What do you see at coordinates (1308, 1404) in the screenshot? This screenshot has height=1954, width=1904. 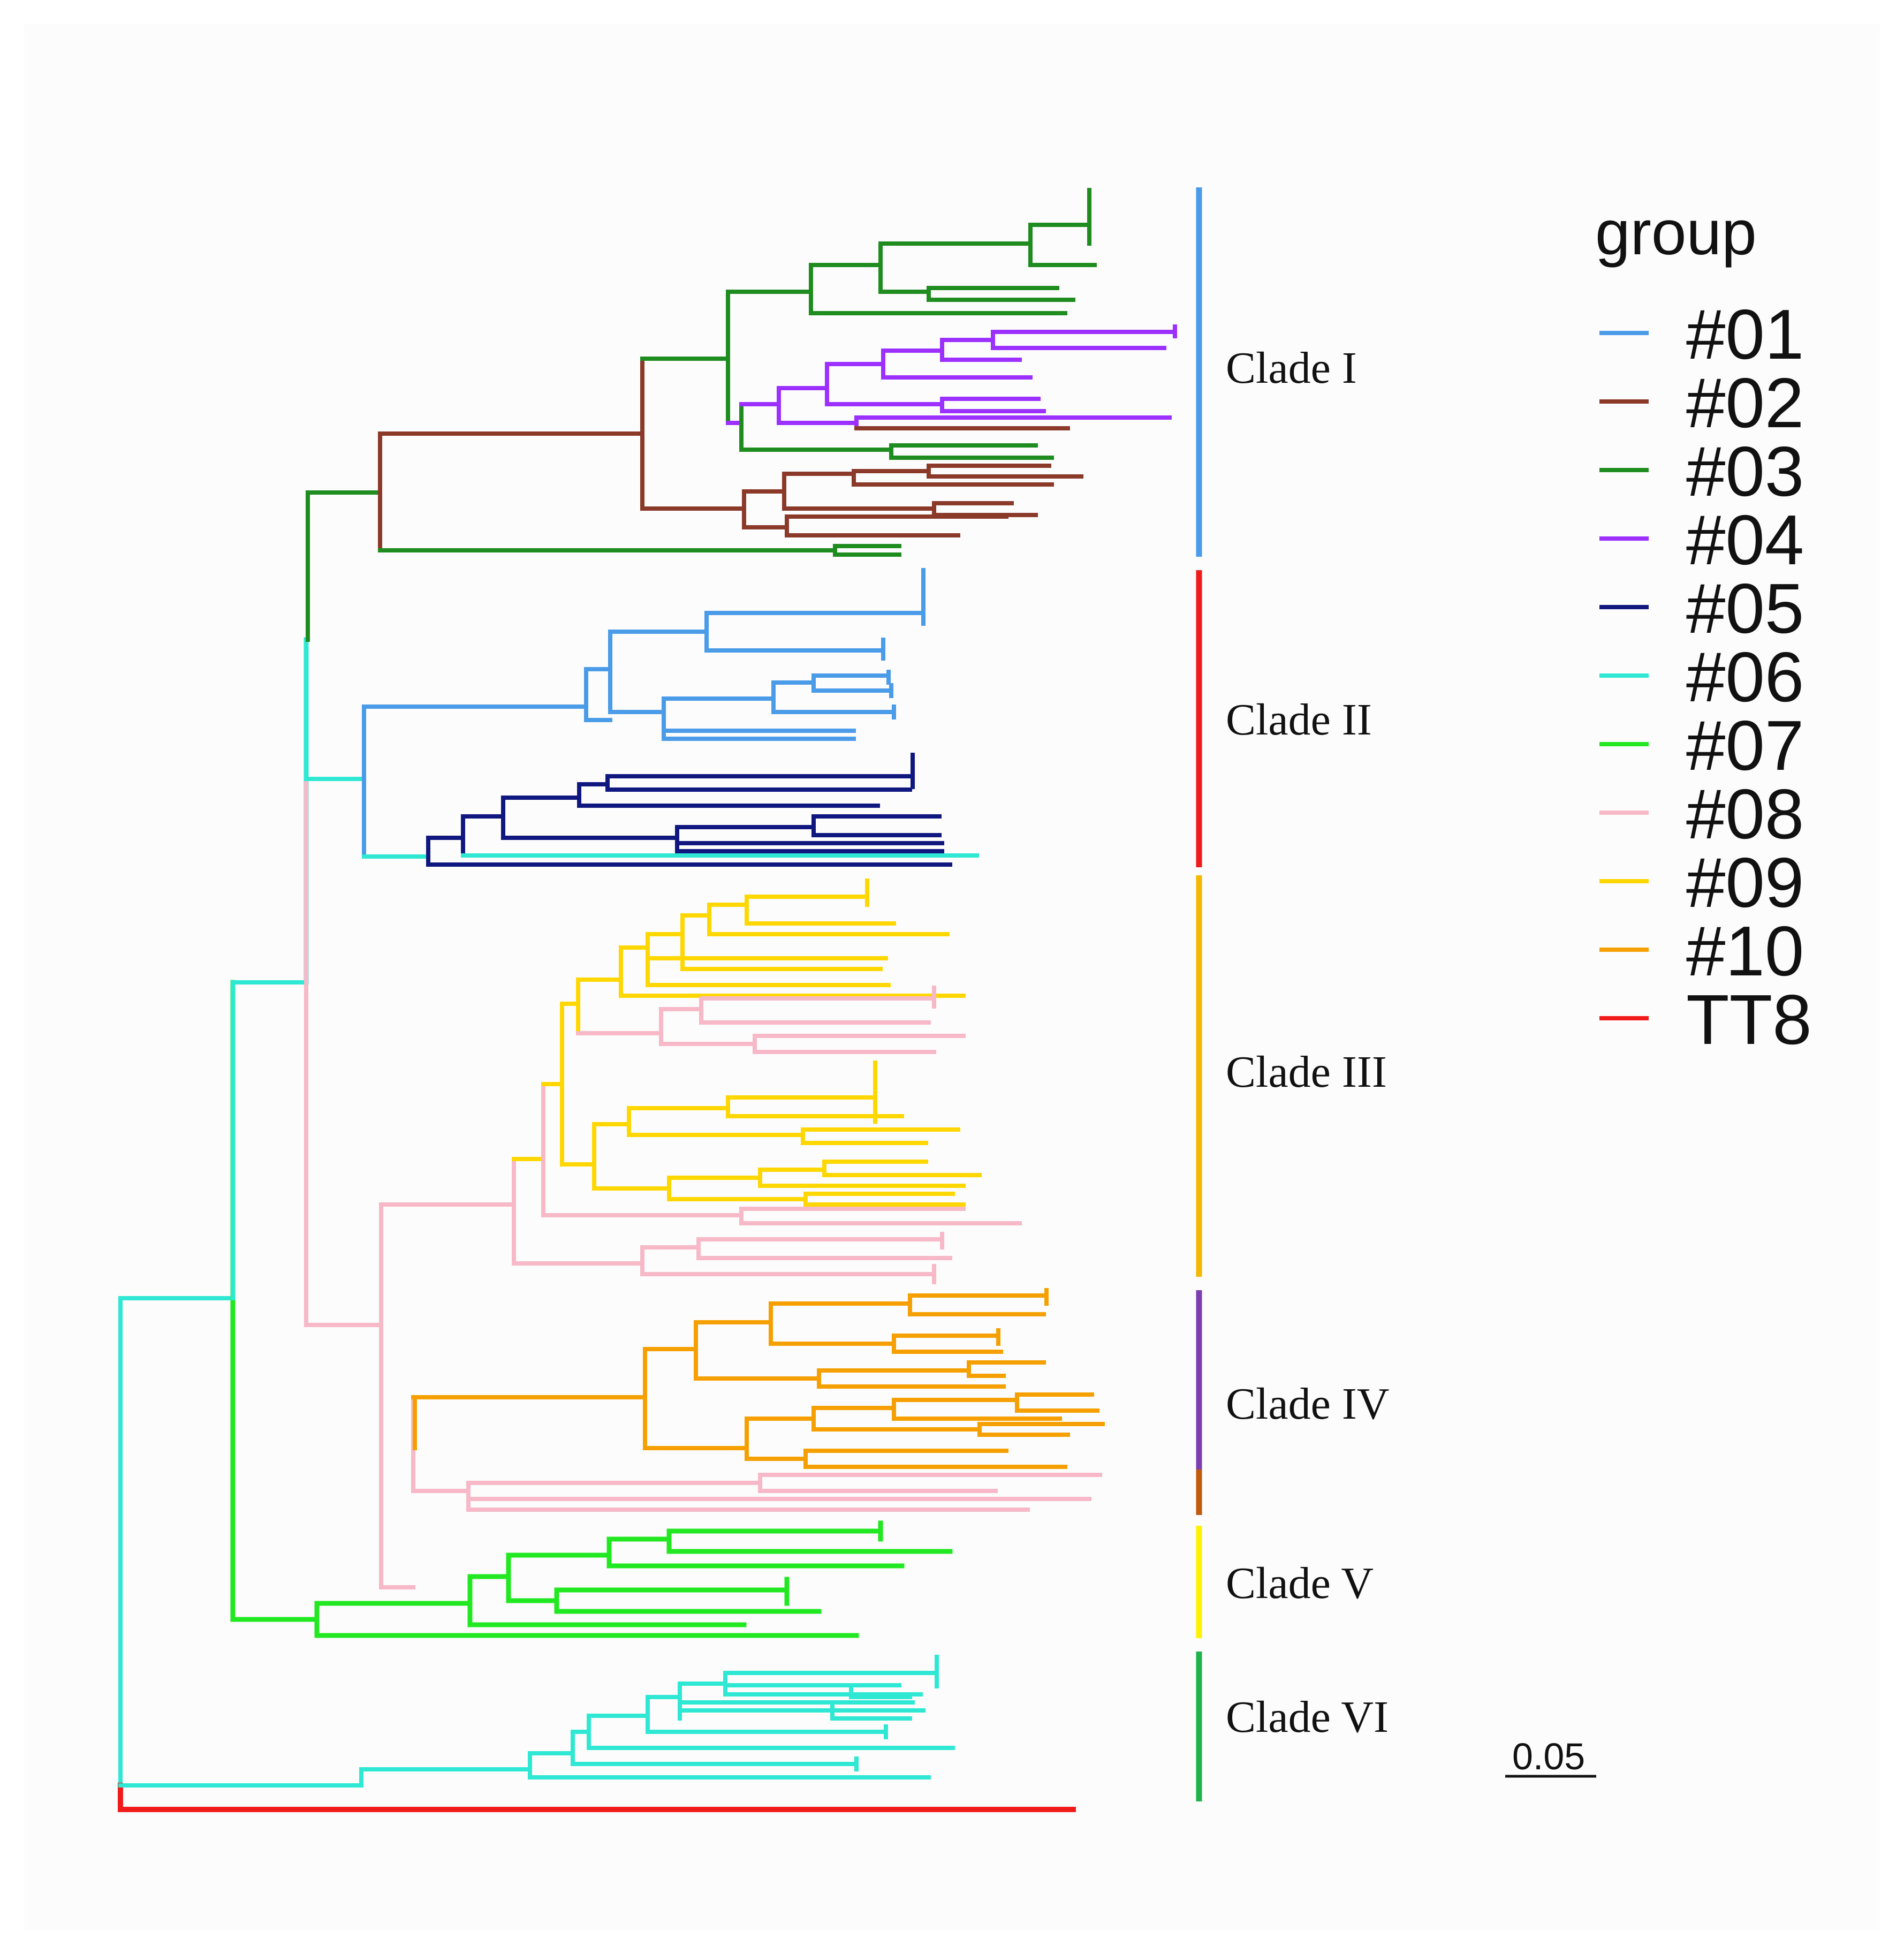 I see `clade-label-4: Clade IV` at bounding box center [1308, 1404].